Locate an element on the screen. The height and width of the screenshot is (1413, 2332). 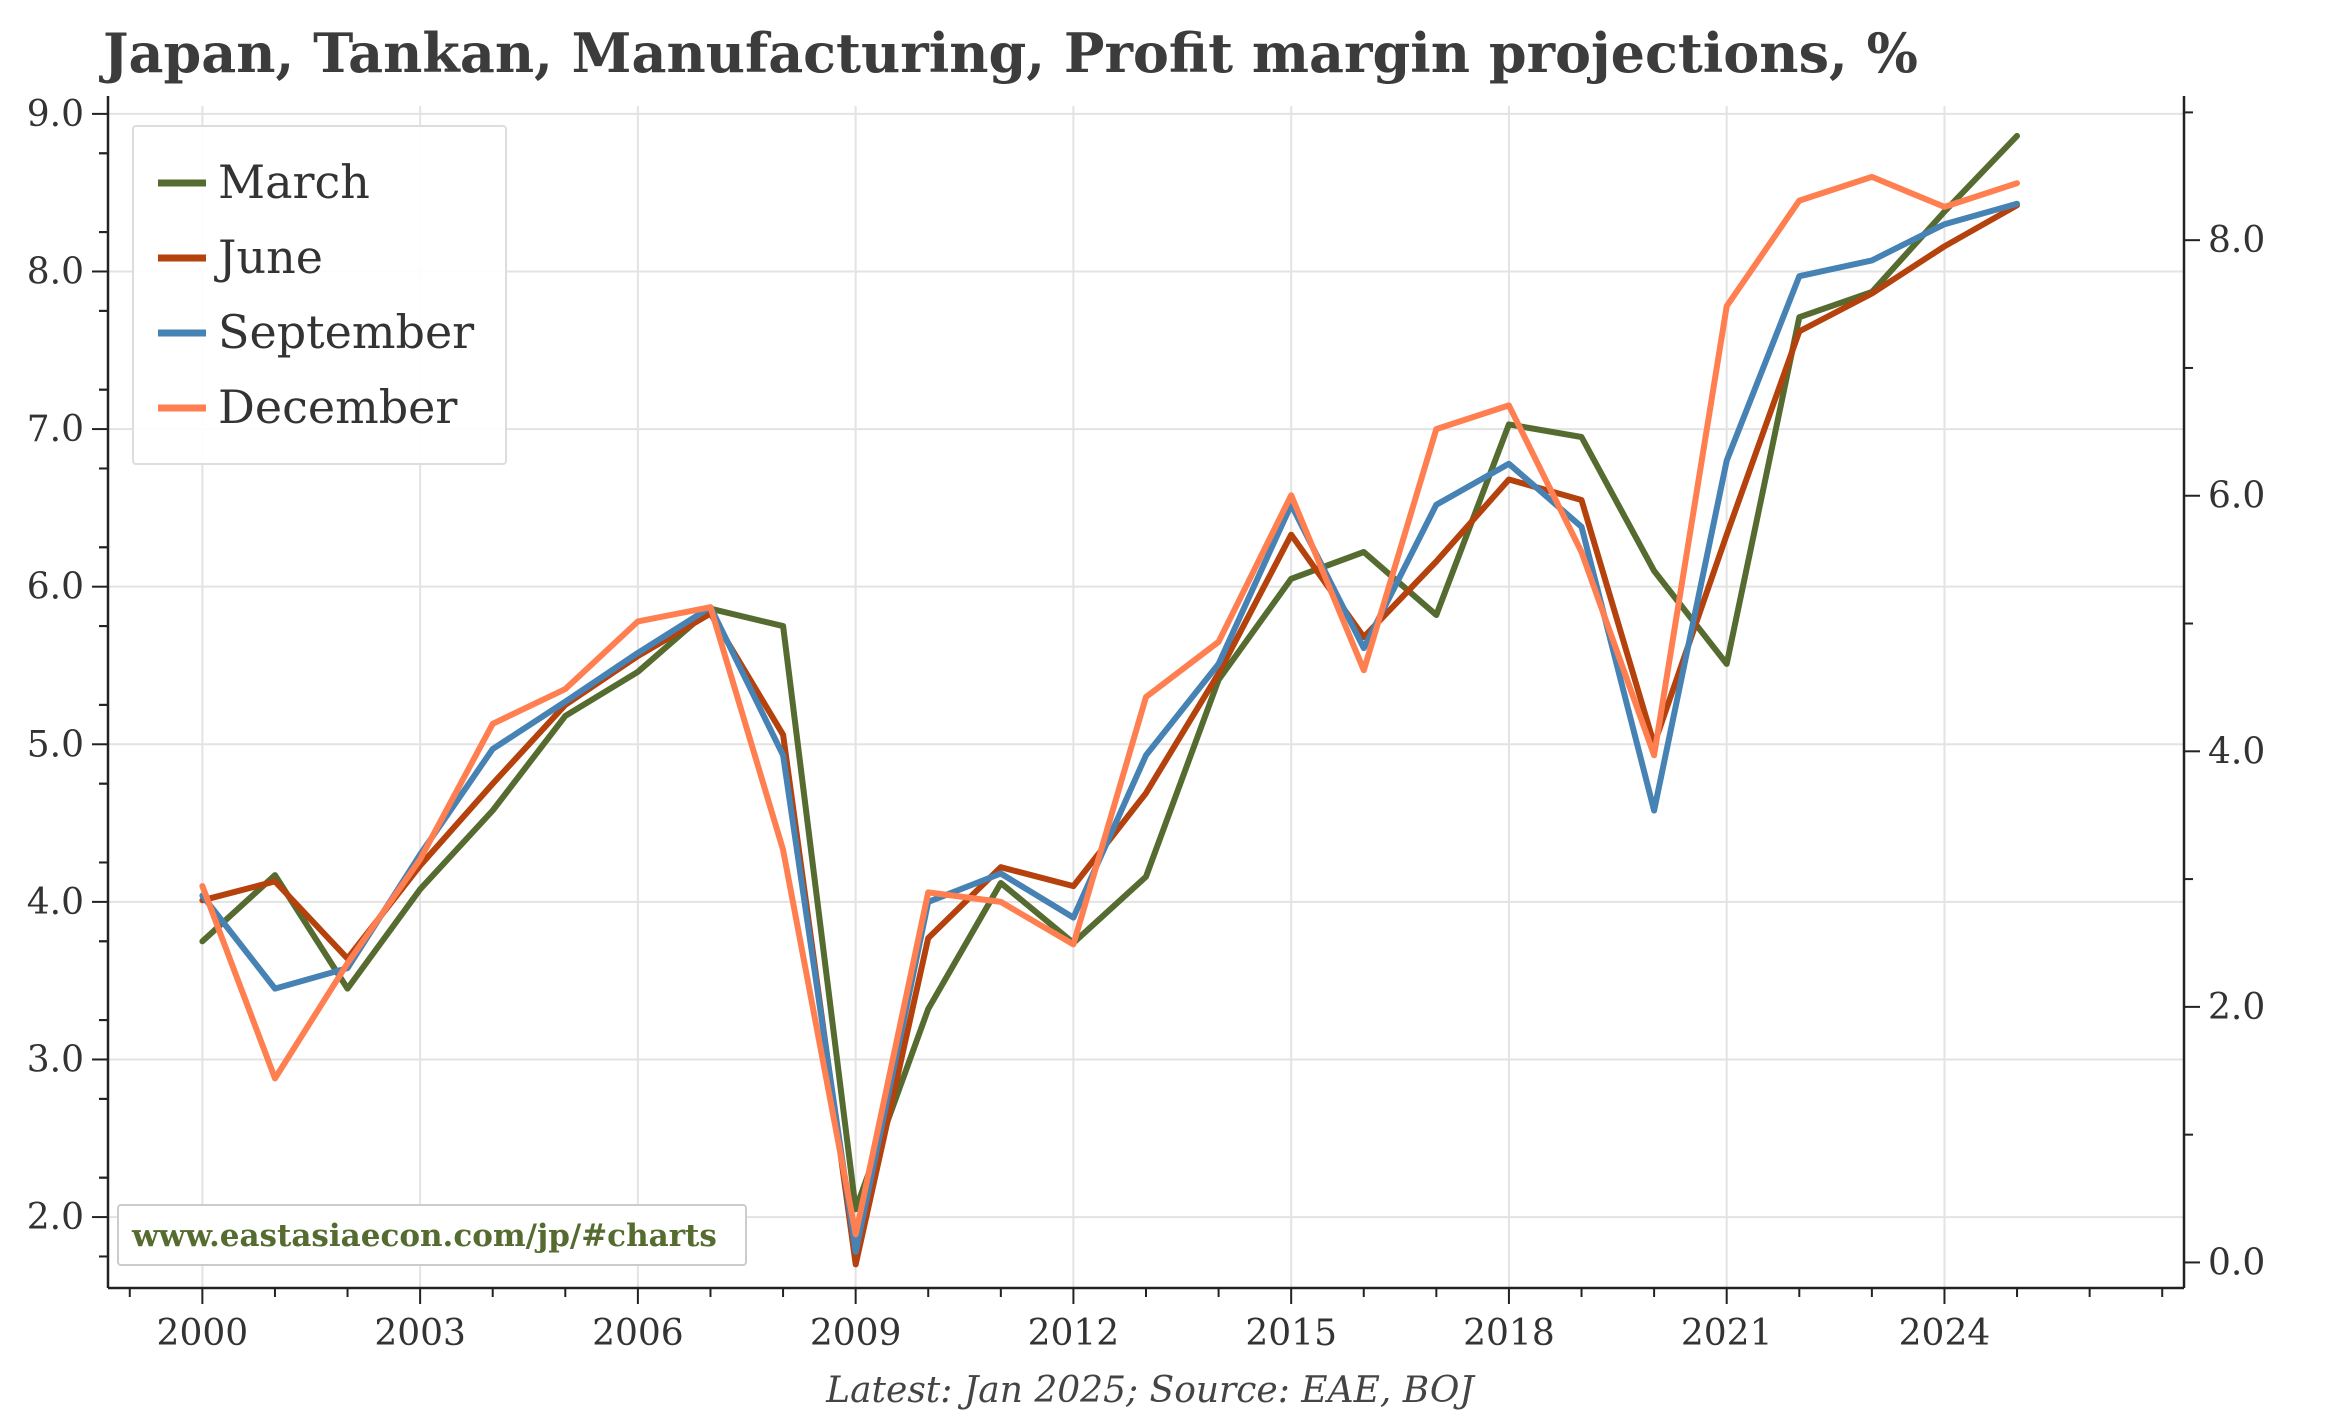
y-right-tick-label-8.0: 8.0 is located at coordinates (2236, 240).